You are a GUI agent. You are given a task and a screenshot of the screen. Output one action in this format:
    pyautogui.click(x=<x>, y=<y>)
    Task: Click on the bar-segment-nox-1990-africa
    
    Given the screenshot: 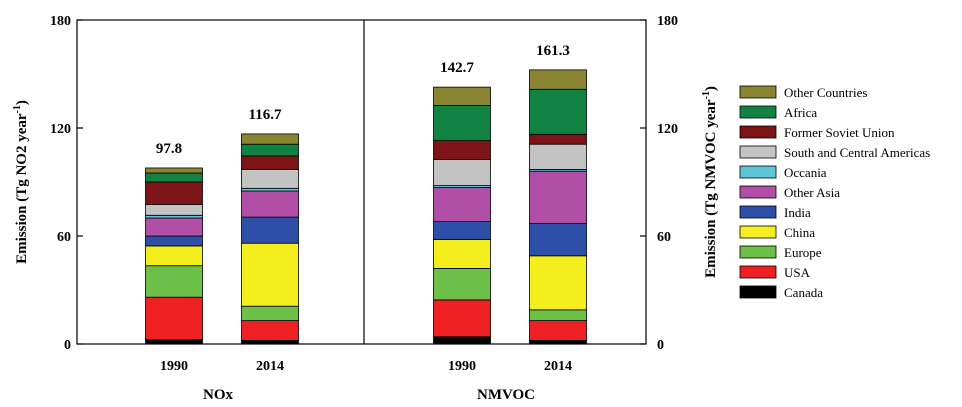 What is the action you would take?
    pyautogui.click(x=174, y=177)
    